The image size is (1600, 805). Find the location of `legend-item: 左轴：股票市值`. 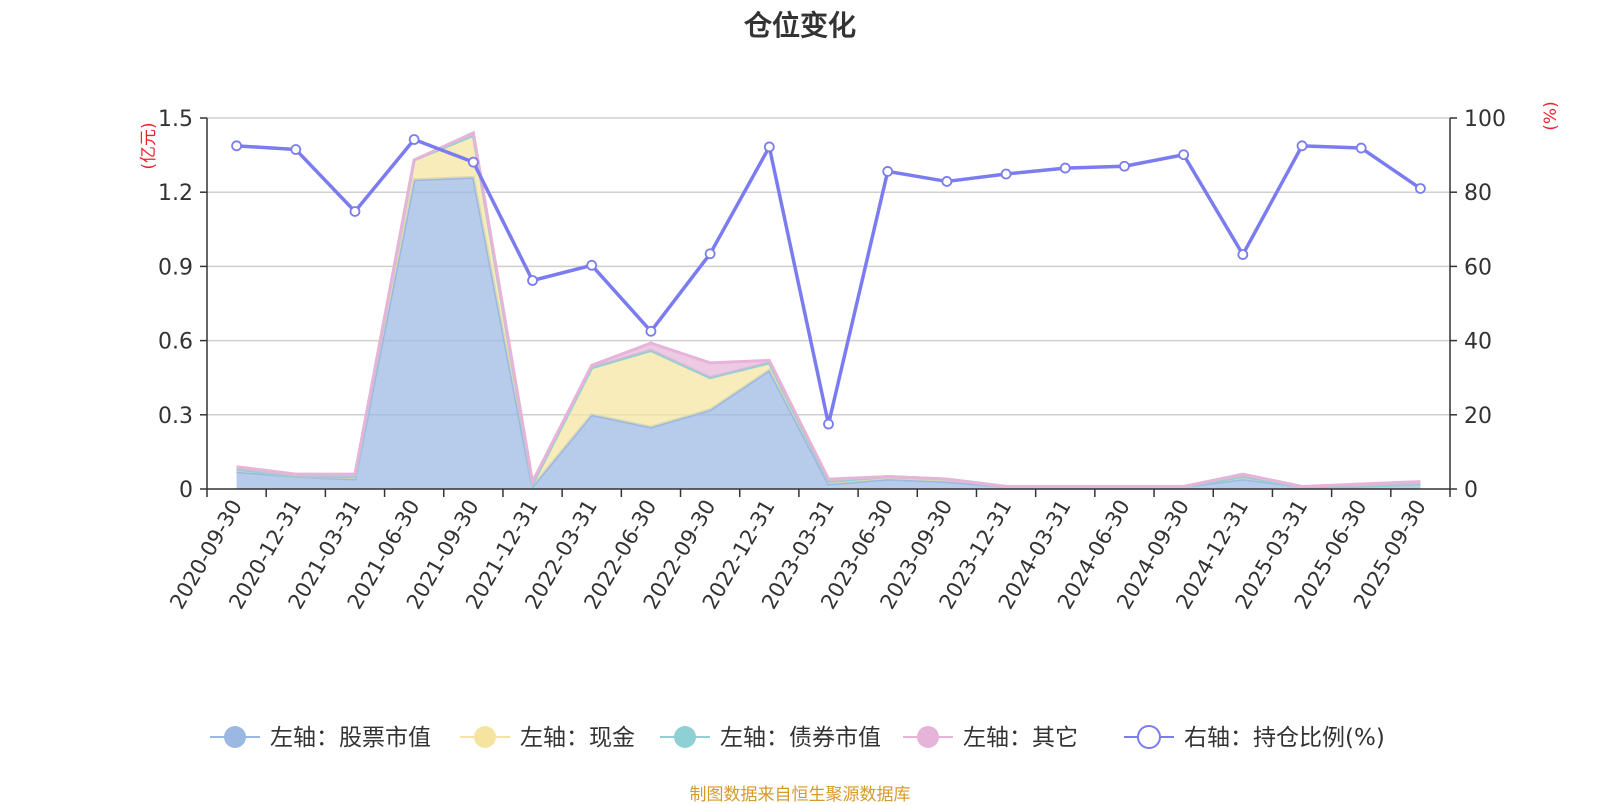

legend-item: 左轴：股票市值 is located at coordinates (320, 738).